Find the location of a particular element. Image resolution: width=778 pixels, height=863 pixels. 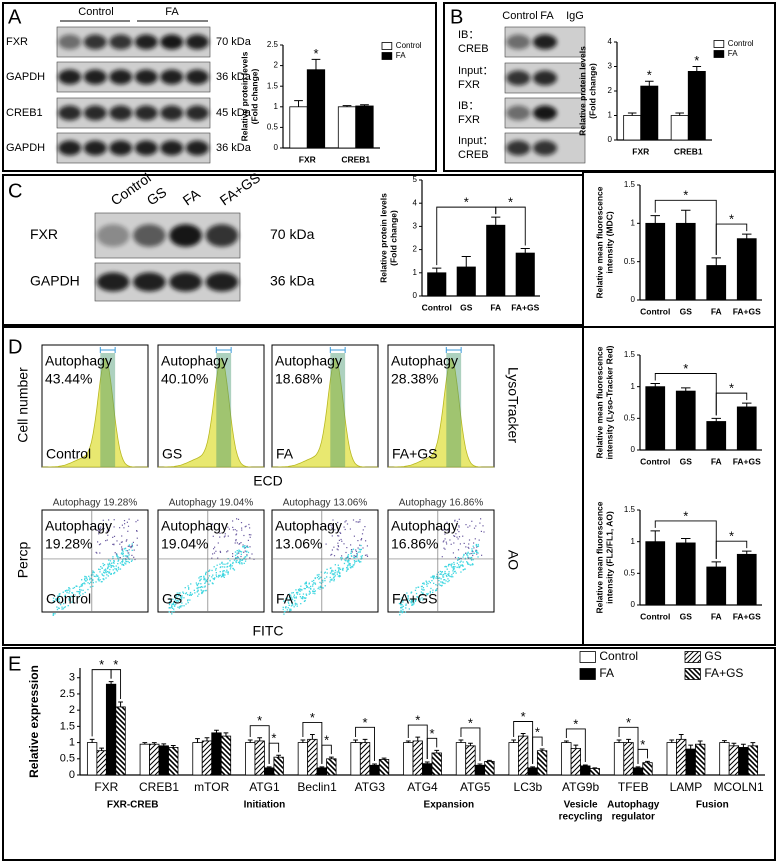

x-tick-label: ATG5 is located at coordinates (475, 787).